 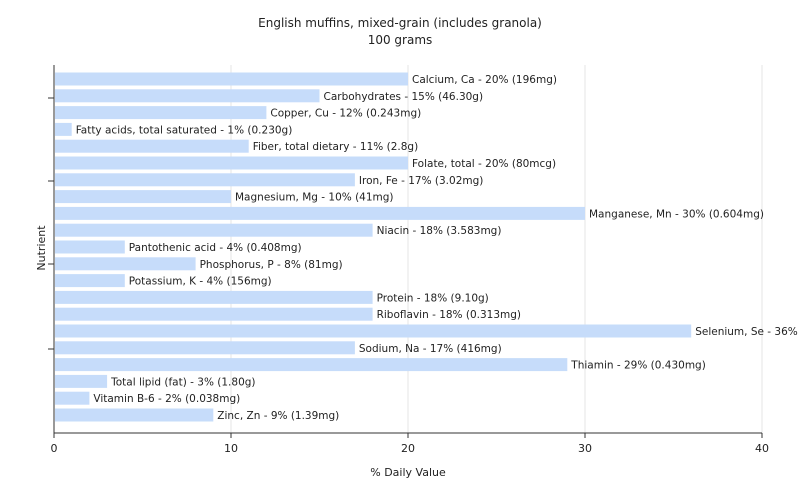 I want to click on bar-label-17: Thiamin - 29% (0.430mg), so click(x=638, y=366).